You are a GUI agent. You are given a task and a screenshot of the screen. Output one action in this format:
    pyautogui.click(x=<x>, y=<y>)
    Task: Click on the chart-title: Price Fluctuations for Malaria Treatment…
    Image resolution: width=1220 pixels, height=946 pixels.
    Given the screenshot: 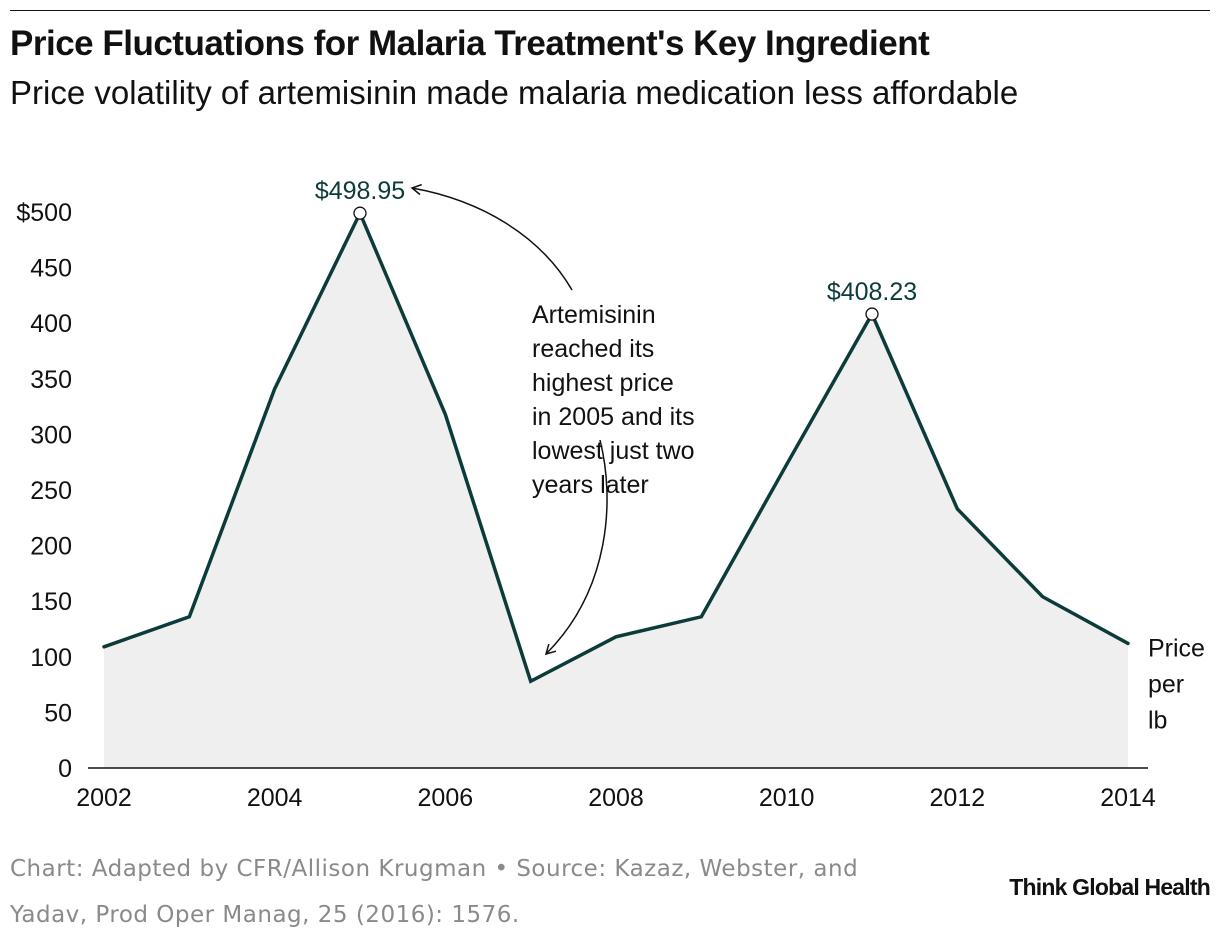 What is the action you would take?
    pyautogui.click(x=470, y=43)
    